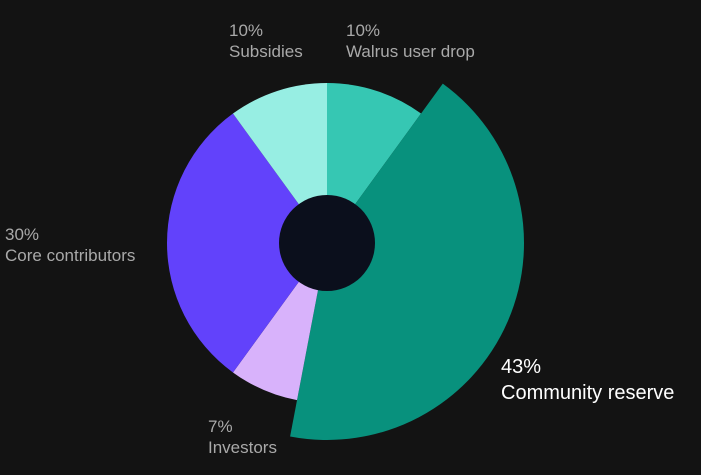  I want to click on category-label: Investors, so click(242, 447).